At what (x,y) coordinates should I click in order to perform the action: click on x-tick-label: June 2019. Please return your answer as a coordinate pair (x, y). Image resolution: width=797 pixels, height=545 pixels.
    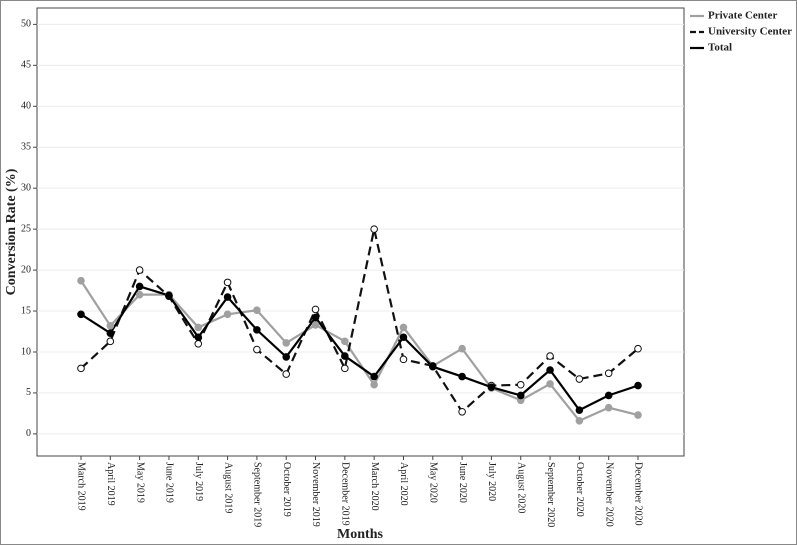
    Looking at the image, I should click on (169, 482).